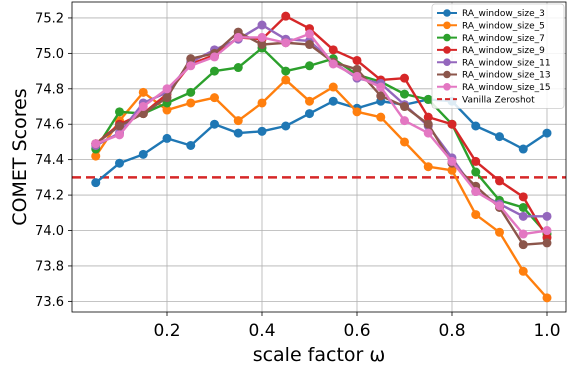 The image size is (567, 369). What do you see at coordinates (506, 63) in the screenshot?
I see `legend-label: RA_window_size_11` at bounding box center [506, 63].